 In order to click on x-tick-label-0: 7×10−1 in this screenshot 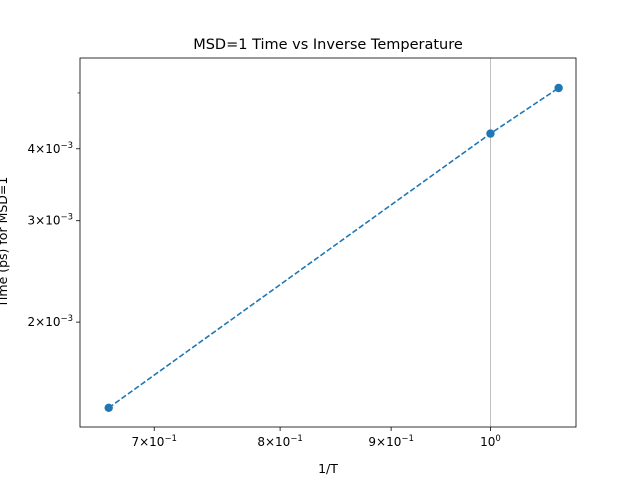, I will do `click(154, 441)`.